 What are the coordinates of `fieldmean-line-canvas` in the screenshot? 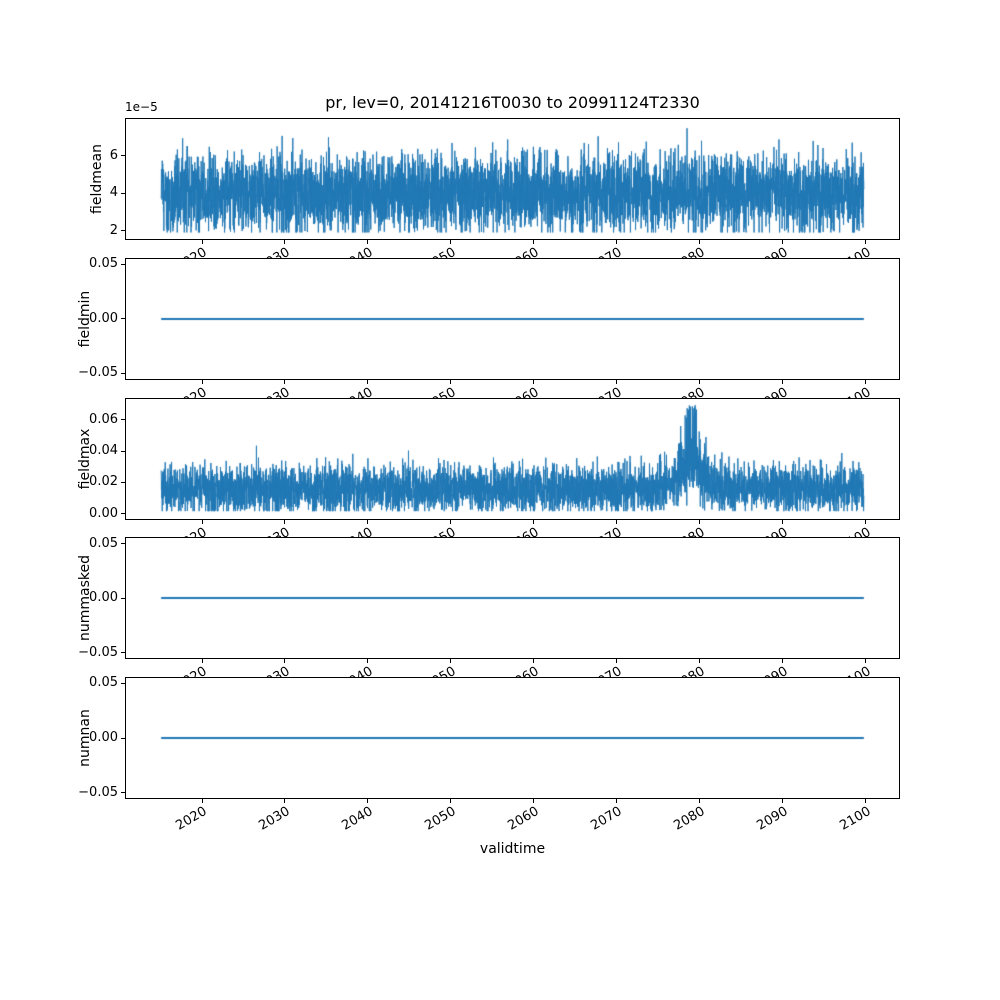 It's located at (512, 179).